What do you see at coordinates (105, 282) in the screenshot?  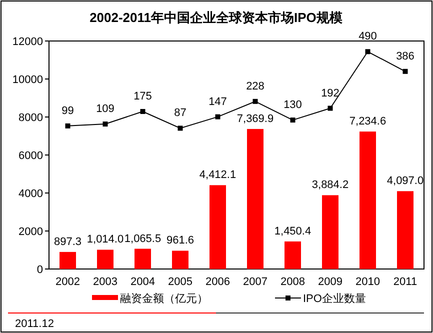 I see `x-tick-label: 2003` at bounding box center [105, 282].